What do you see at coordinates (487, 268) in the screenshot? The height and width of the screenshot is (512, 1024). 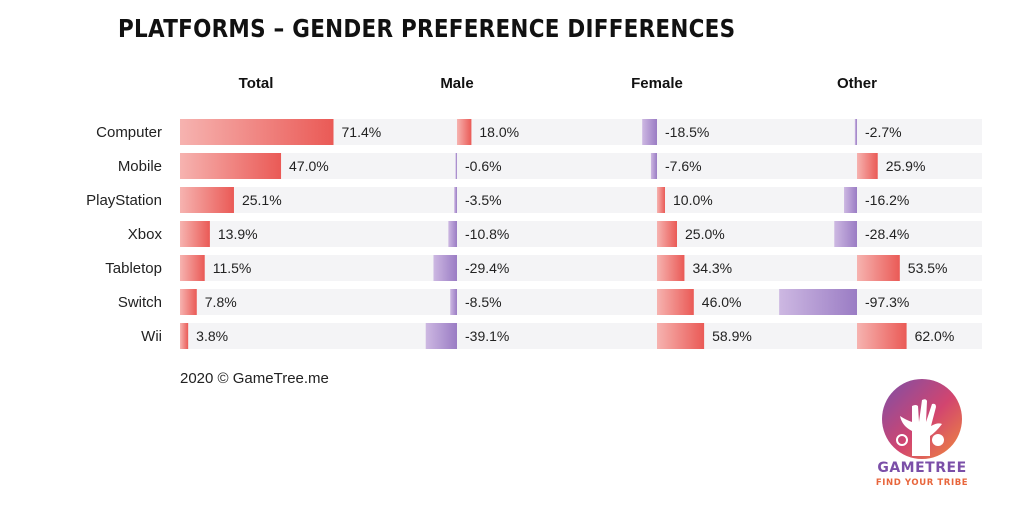 I see `value-label-male-tabletop: -29.4%` at bounding box center [487, 268].